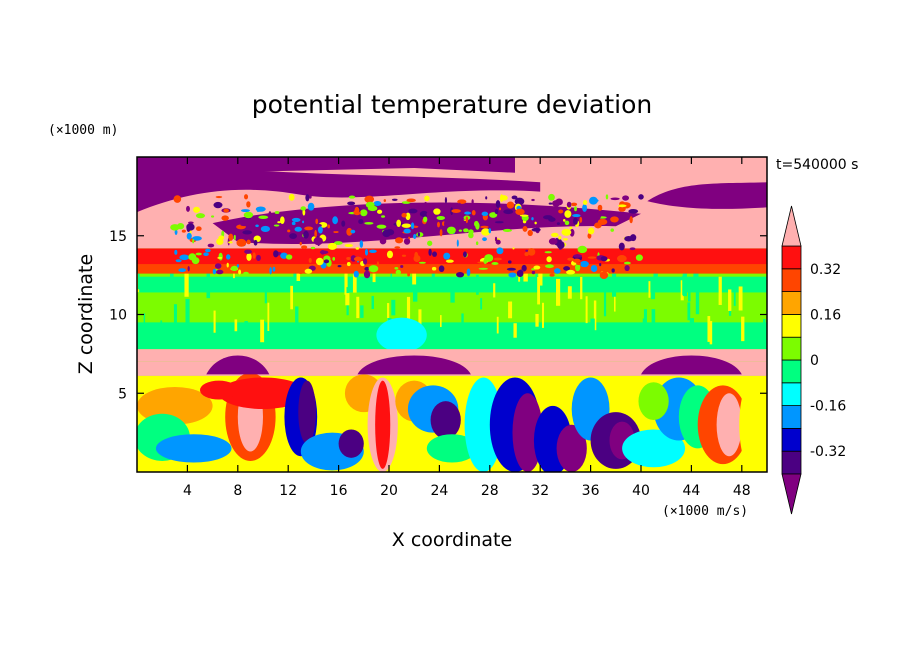 Image resolution: width=904 pixels, height=654 pixels. I want to click on x-tick-label: 32, so click(540, 491).